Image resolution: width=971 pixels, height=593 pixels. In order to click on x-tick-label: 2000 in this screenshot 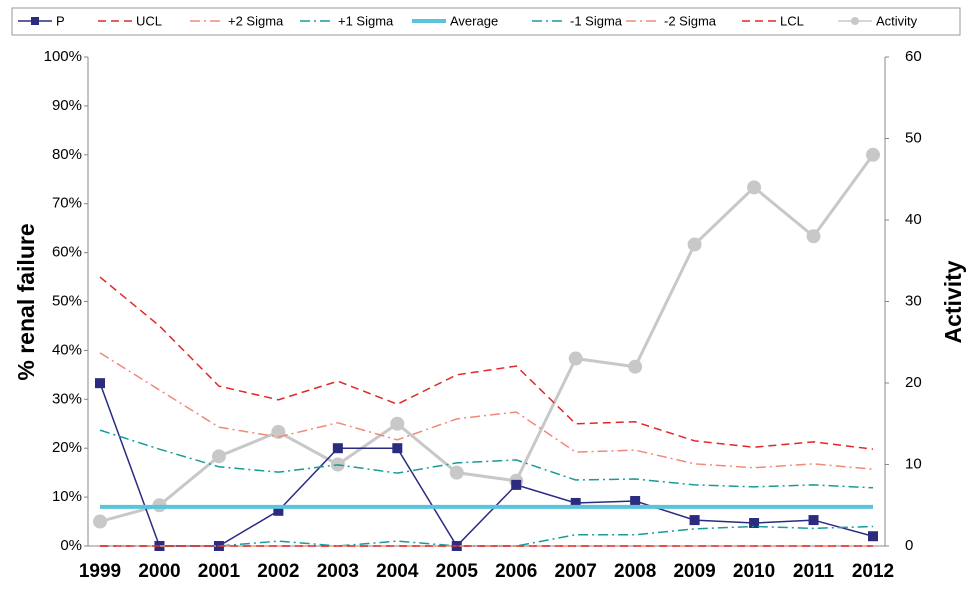, I will do `click(159, 571)`.